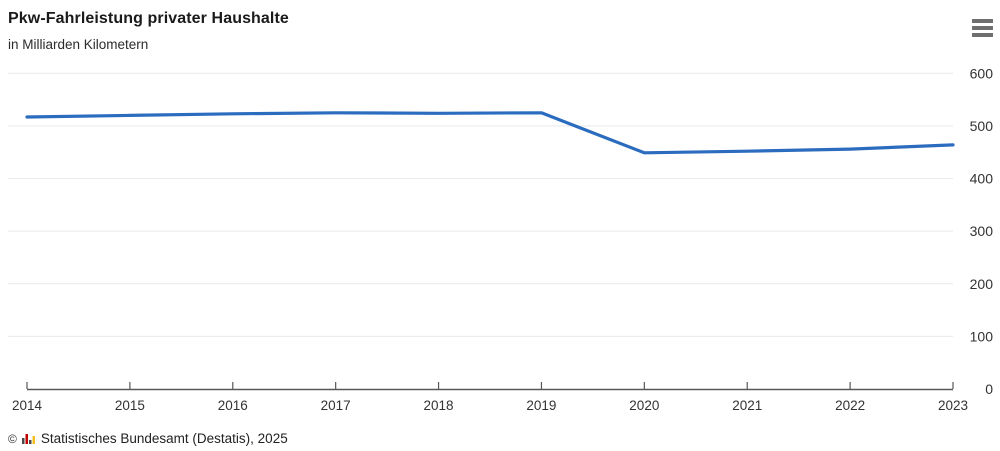 Image resolution: width=1000 pixels, height=451 pixels. What do you see at coordinates (148, 18) in the screenshot?
I see `chart-title: Pkw-Fahrleistung privater Haushalte` at bounding box center [148, 18].